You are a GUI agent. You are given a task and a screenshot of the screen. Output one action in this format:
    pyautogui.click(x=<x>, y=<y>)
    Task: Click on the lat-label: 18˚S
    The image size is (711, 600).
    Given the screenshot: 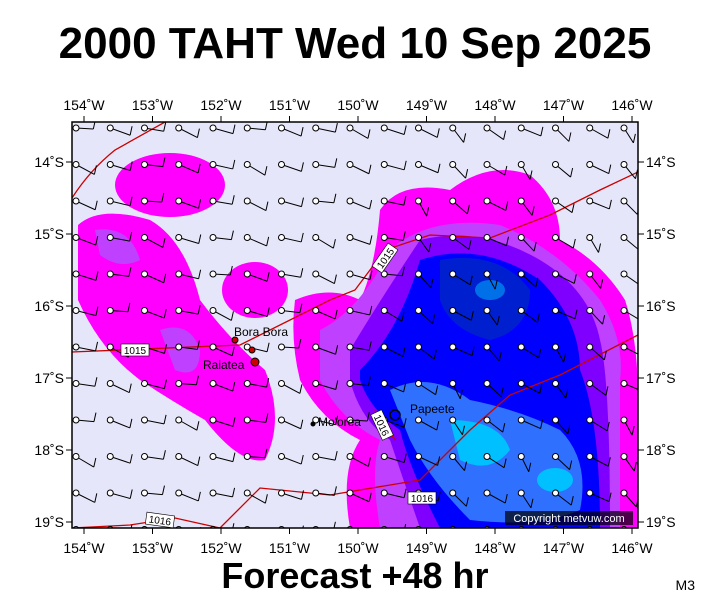 What is the action you would take?
    pyautogui.click(x=49, y=450)
    